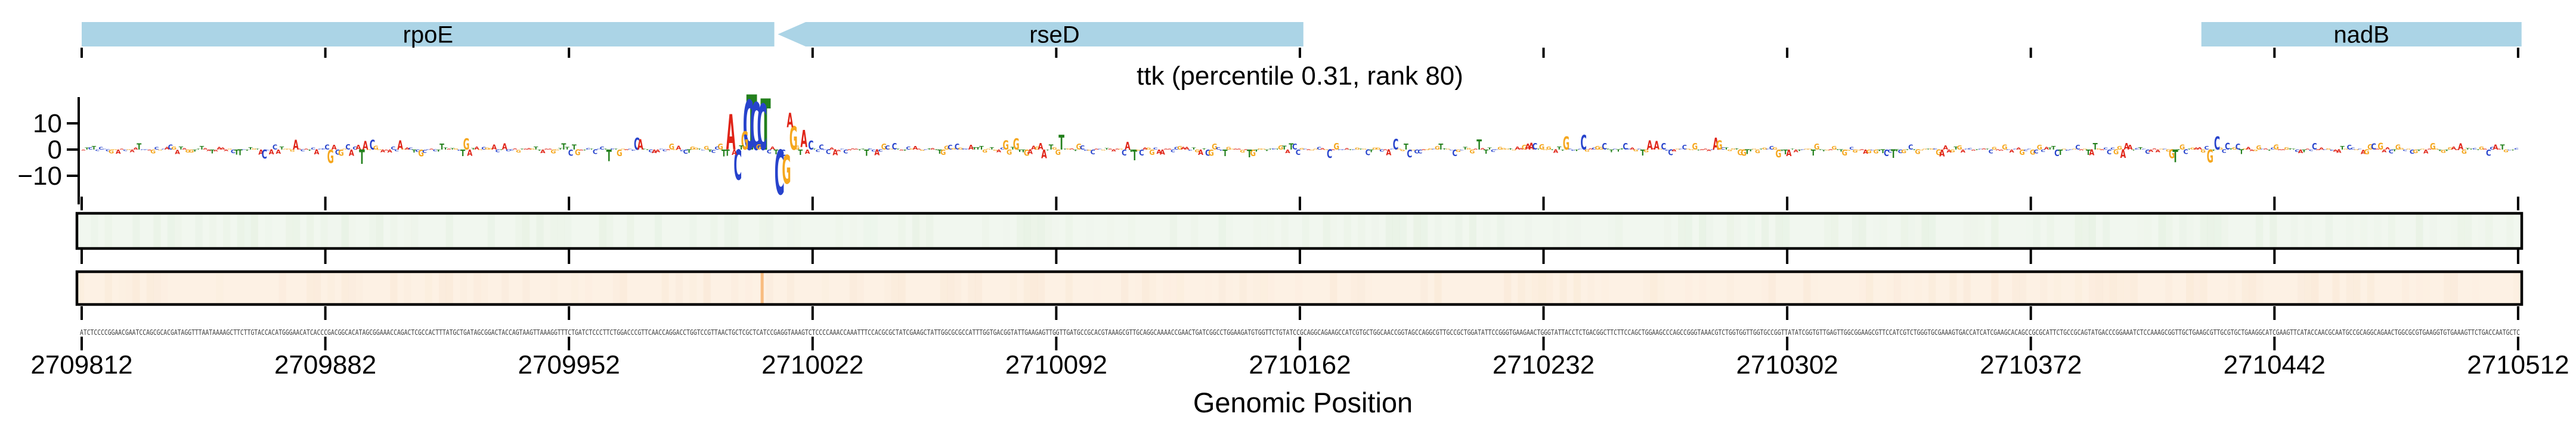 The height and width of the screenshot is (429, 2576). What do you see at coordinates (1054, 35) in the screenshot?
I see `gene-label-rseD: rseD` at bounding box center [1054, 35].